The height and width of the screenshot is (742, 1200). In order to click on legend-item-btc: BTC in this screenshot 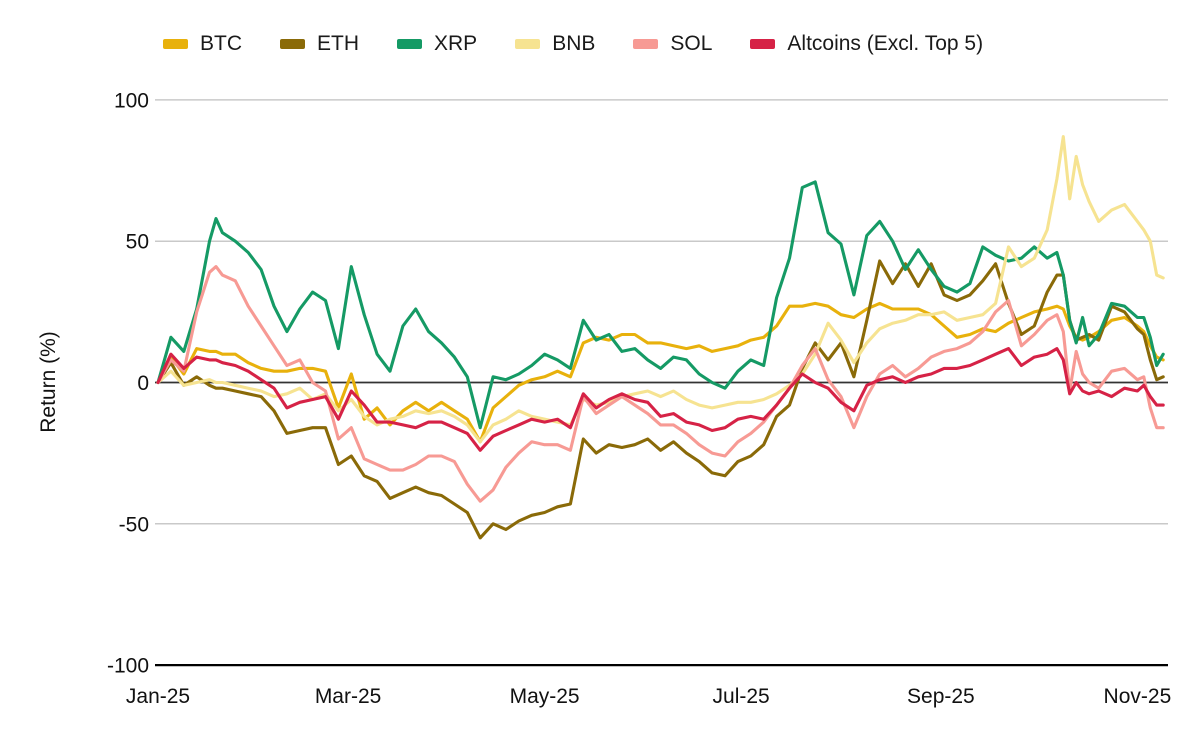, I will do `click(202, 44)`.